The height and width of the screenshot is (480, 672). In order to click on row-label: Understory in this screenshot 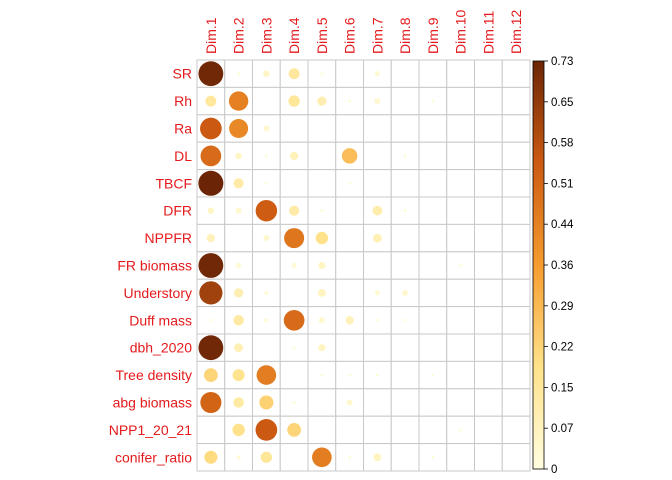, I will do `click(158, 293)`.